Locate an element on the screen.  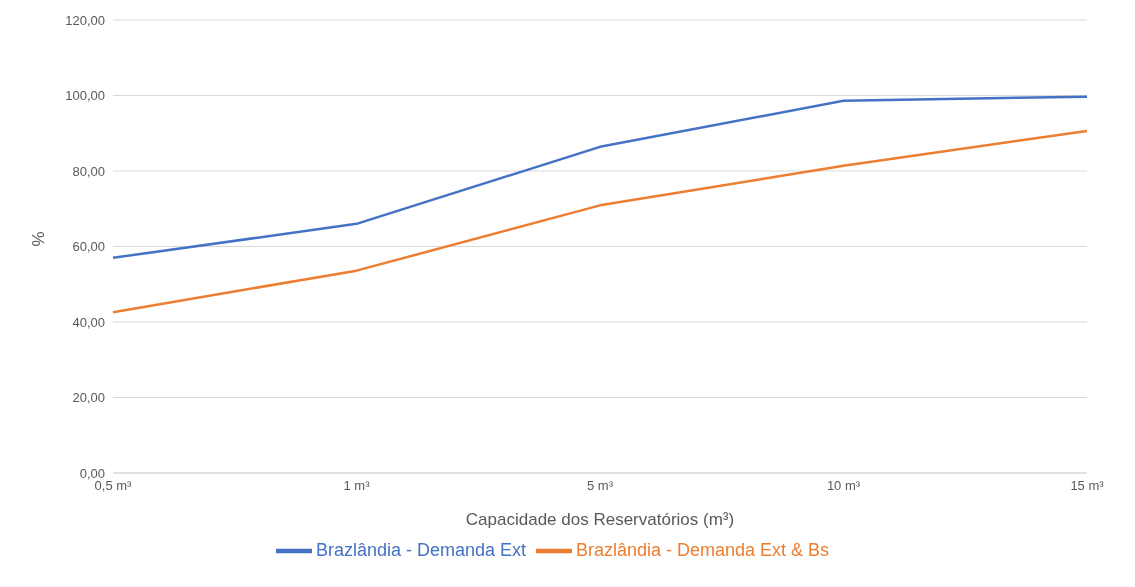
x-tick-label: 1 m³ is located at coordinates (357, 486).